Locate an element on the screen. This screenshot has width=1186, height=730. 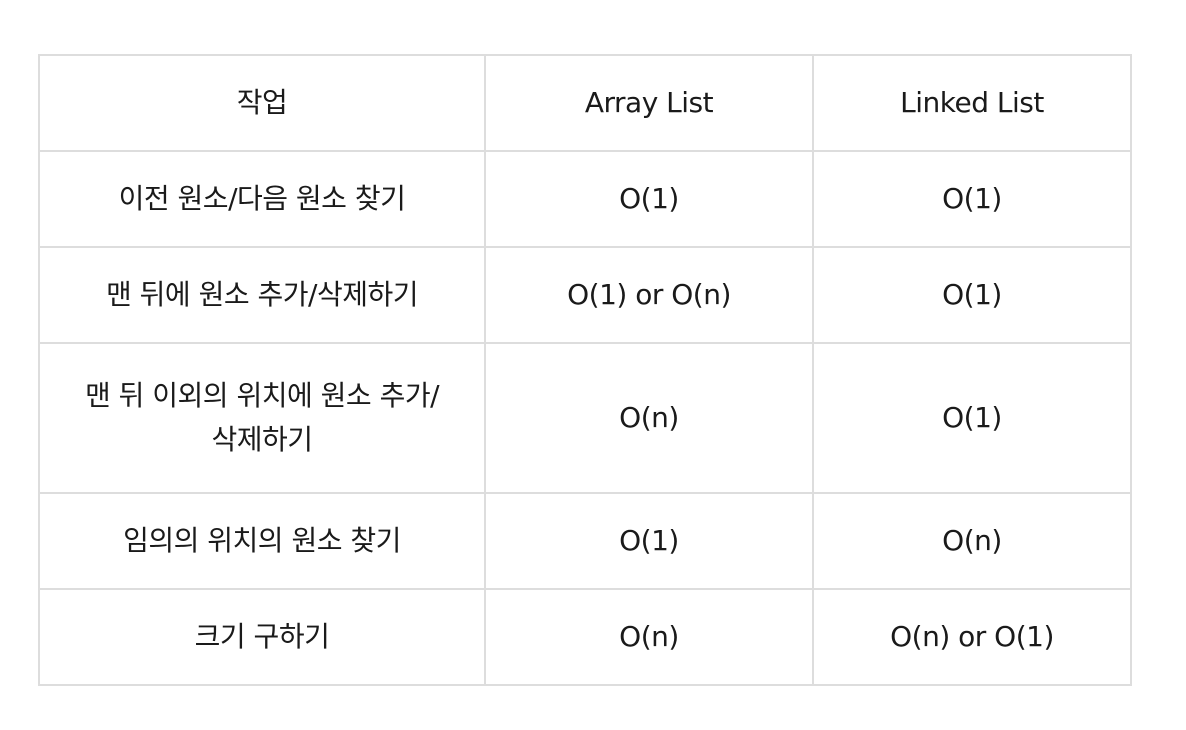
operation-cell: 맨 뒤 이외의 위치에 원소 추가/ 삭제하기 is located at coordinates (262, 418).